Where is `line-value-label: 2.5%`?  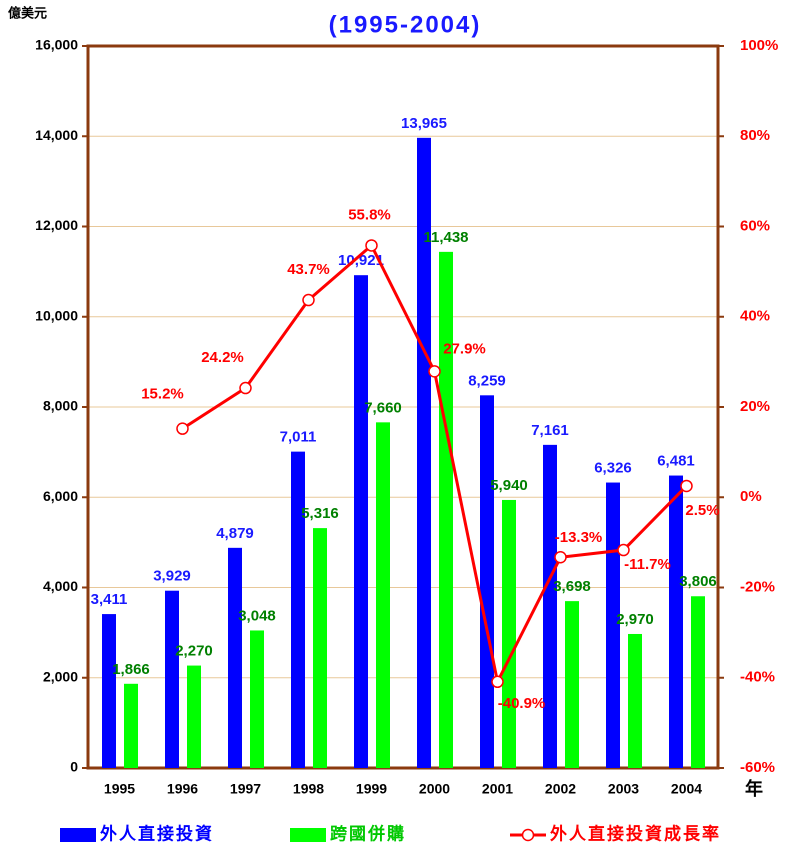 line-value-label: 2.5% is located at coordinates (702, 510).